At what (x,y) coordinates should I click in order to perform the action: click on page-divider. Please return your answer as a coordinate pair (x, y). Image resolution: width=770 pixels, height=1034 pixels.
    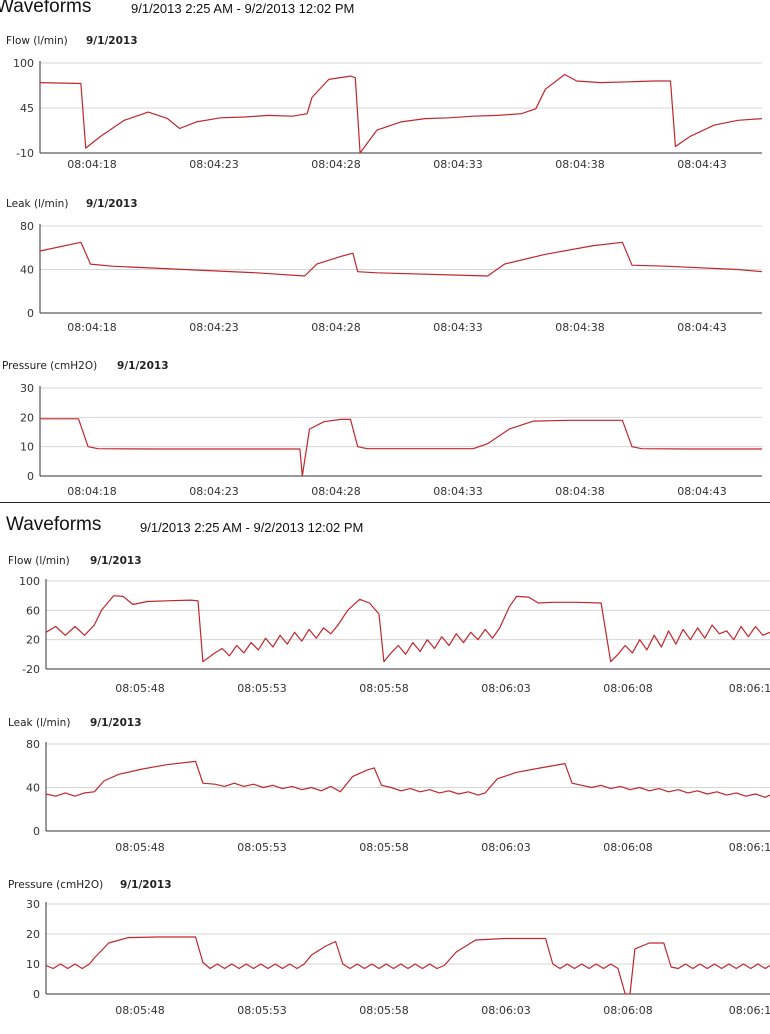
    Looking at the image, I should click on (385, 502).